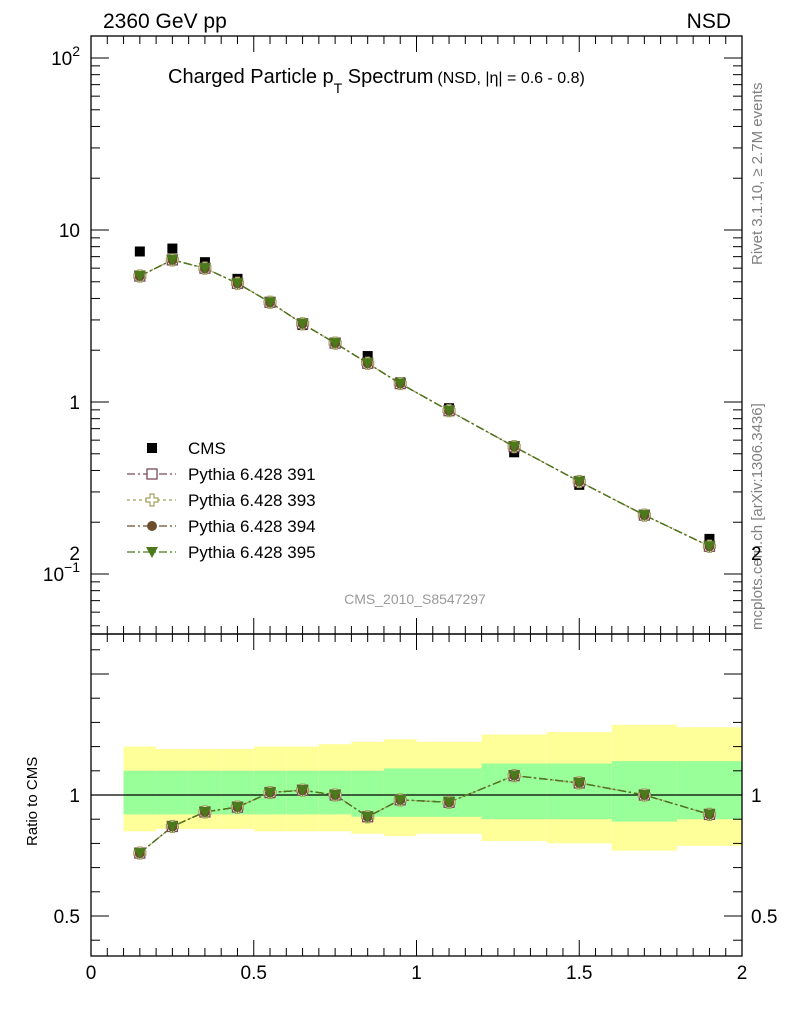 This screenshot has height=1024, width=786. I want to click on ratio-y-tick-label: 0.5, so click(67, 917).